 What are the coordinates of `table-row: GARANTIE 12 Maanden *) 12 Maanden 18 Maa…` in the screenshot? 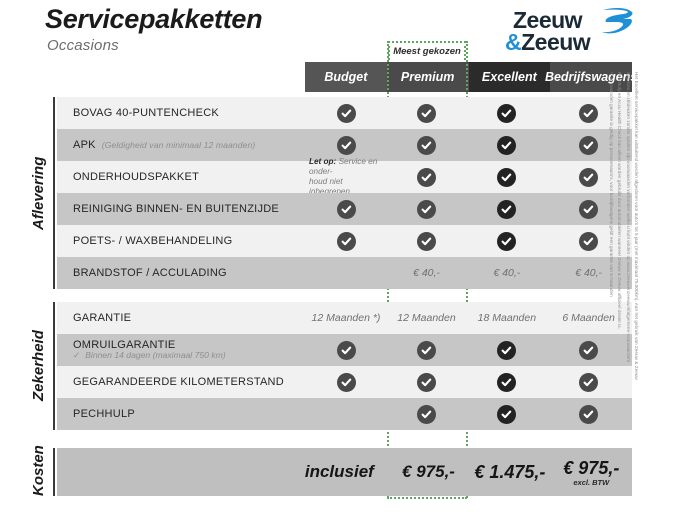 It's located at (344, 318).